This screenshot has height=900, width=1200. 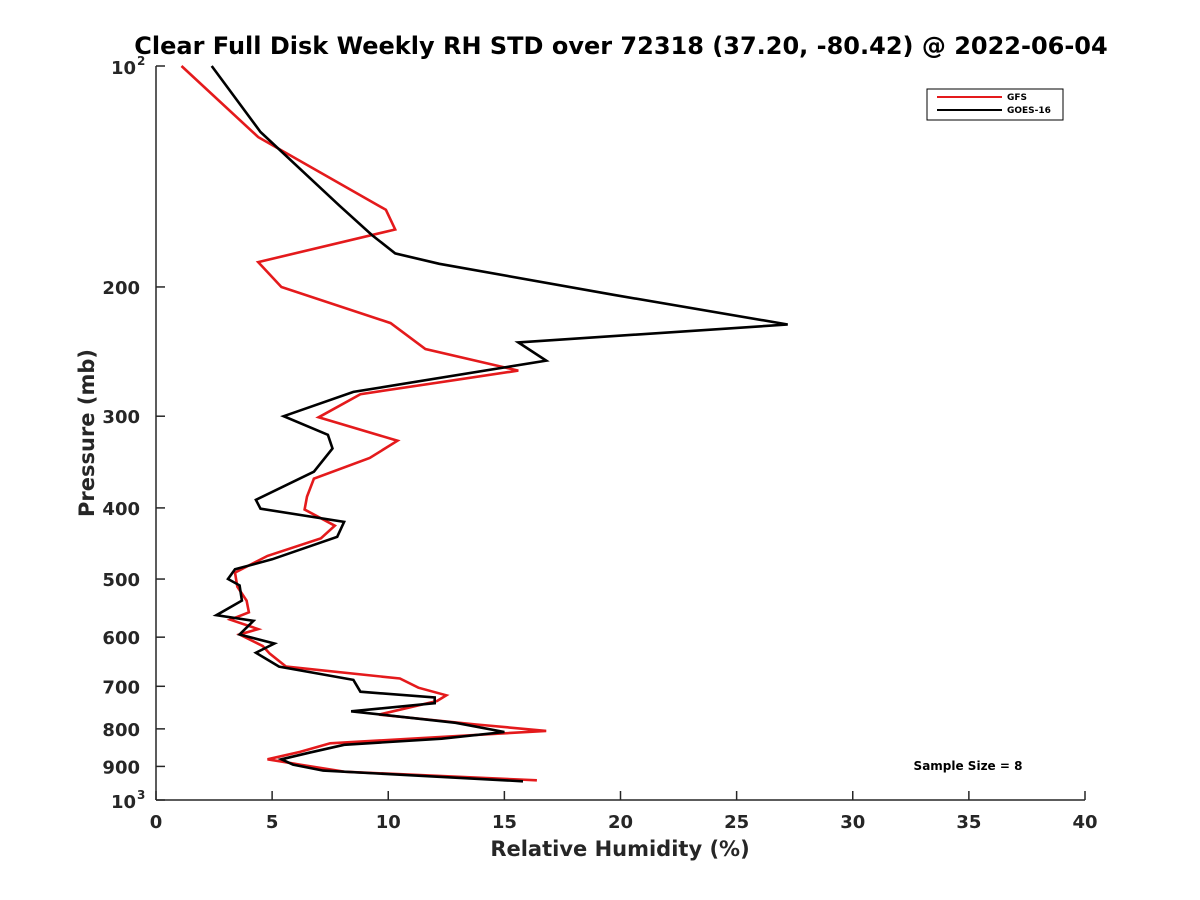 I want to click on y-axis-label: Pressure (mb), so click(x=87, y=433).